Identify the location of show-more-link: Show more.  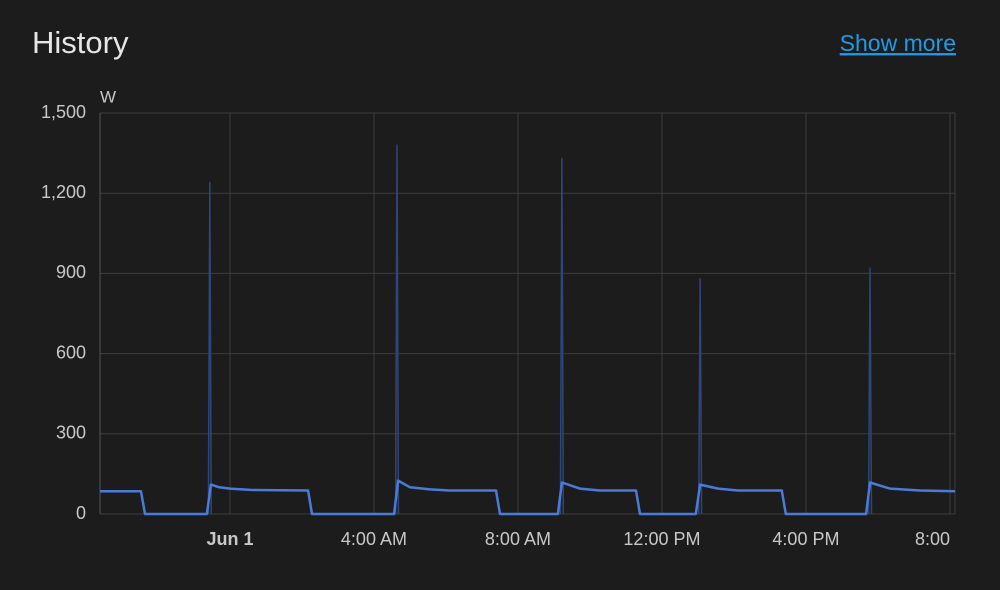
(898, 43).